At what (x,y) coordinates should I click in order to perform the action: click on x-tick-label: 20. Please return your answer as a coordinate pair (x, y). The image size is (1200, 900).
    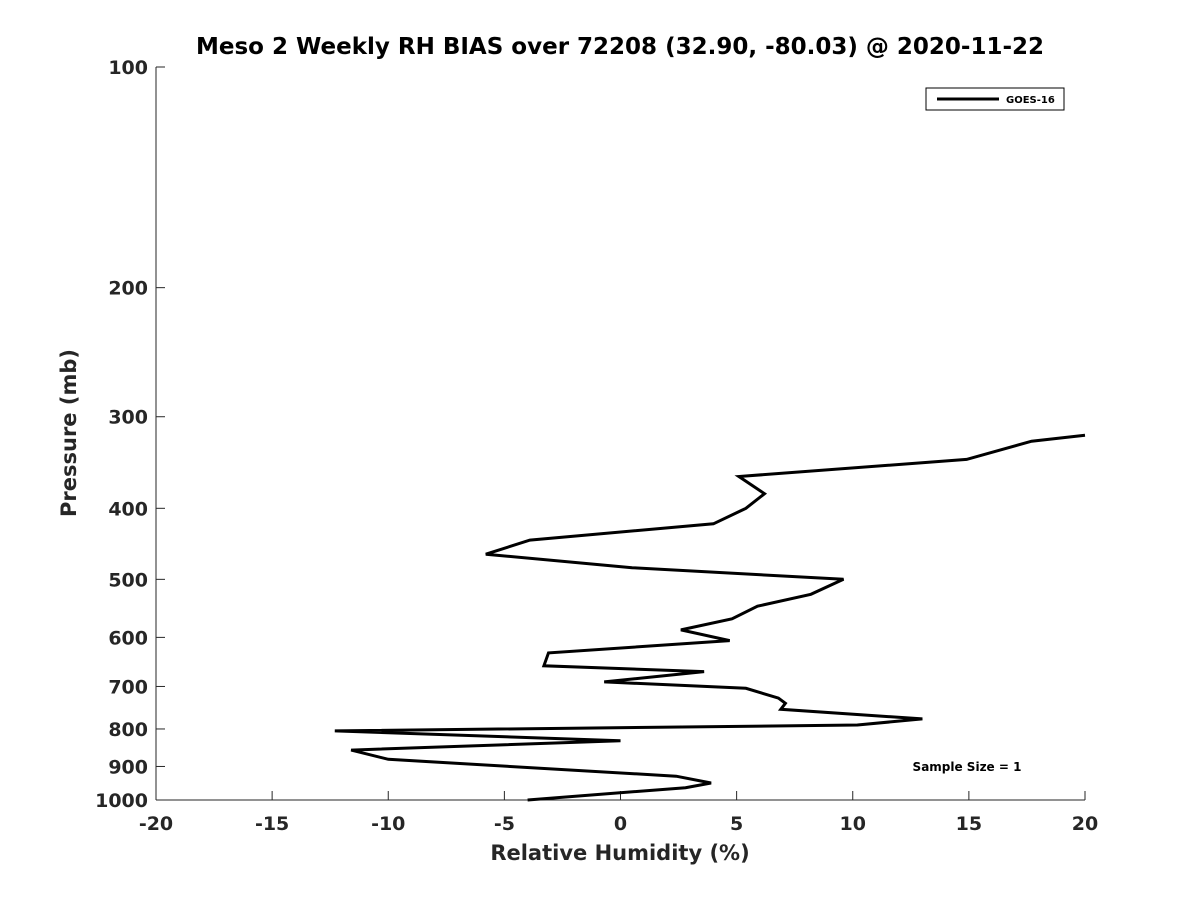
    Looking at the image, I should click on (1085, 824).